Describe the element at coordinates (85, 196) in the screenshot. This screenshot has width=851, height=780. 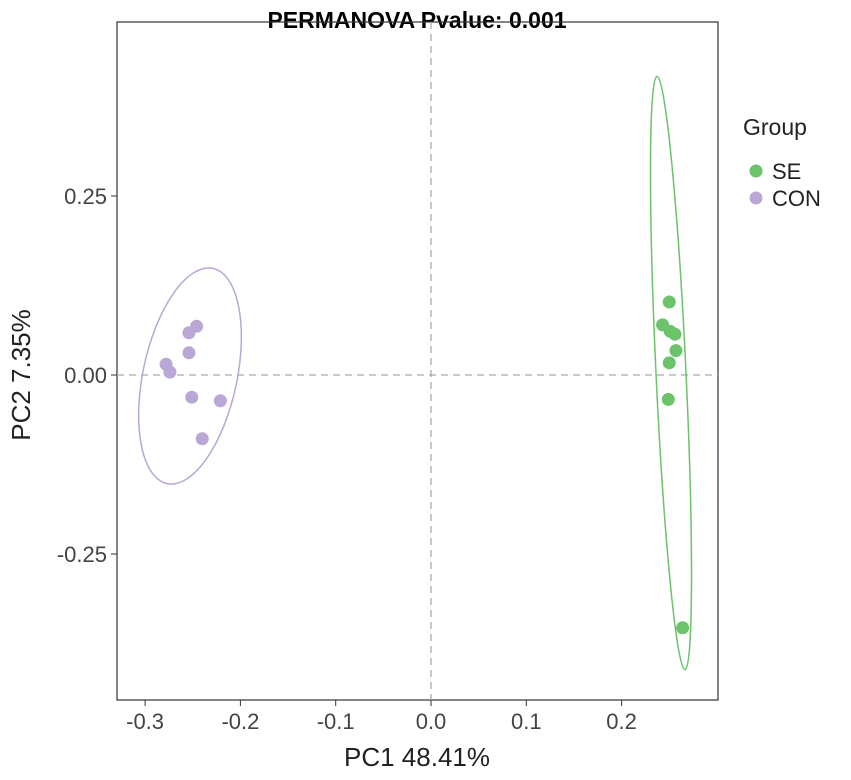
I see `y-tick-label: 0.25` at that location.